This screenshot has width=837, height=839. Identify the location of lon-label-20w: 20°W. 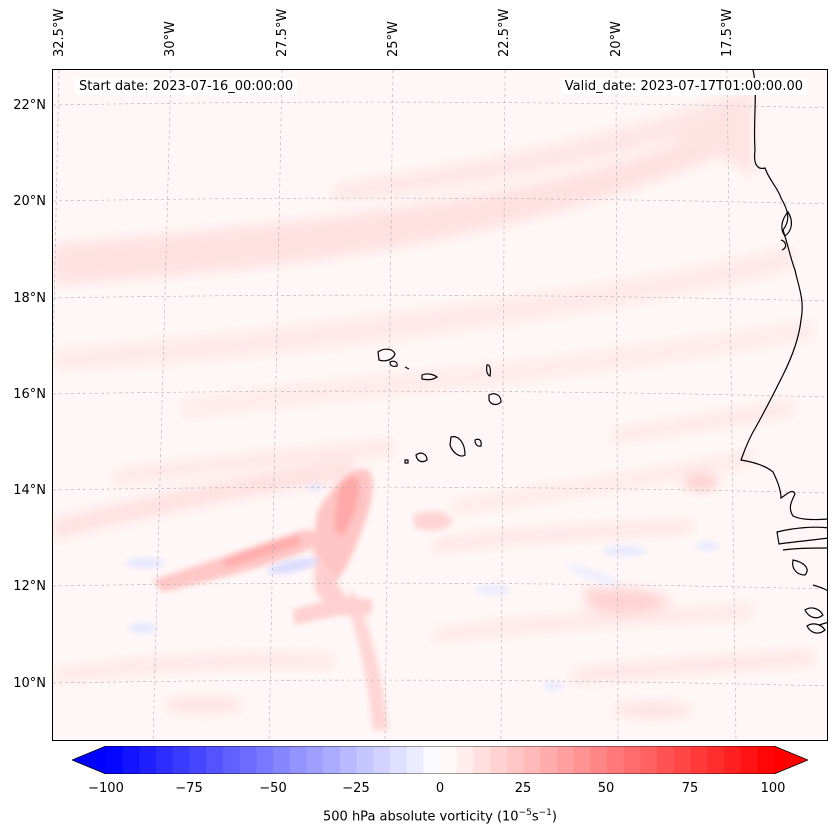
(616, 39).